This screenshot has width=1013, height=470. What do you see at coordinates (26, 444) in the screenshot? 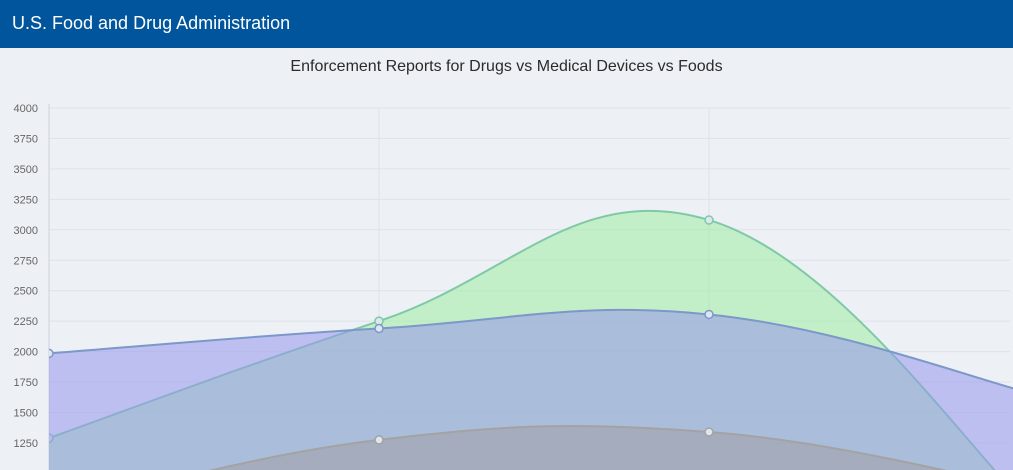
I see `y-tick-label: 1250` at bounding box center [26, 444].